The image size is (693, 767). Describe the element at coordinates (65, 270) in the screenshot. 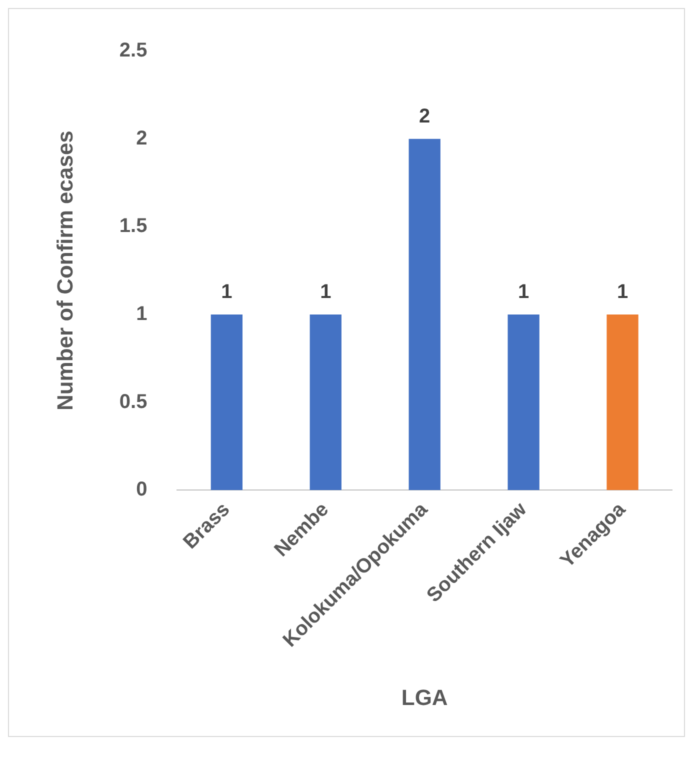

I see `y-axis-title: Number of Confirm ecases` at that location.